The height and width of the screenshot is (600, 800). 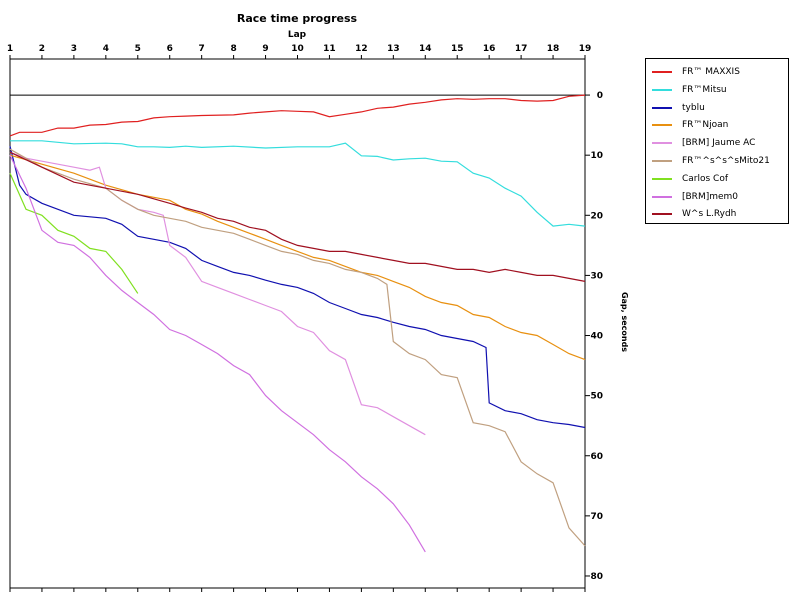 I want to click on y-tick-label: 40, so click(x=596, y=337).